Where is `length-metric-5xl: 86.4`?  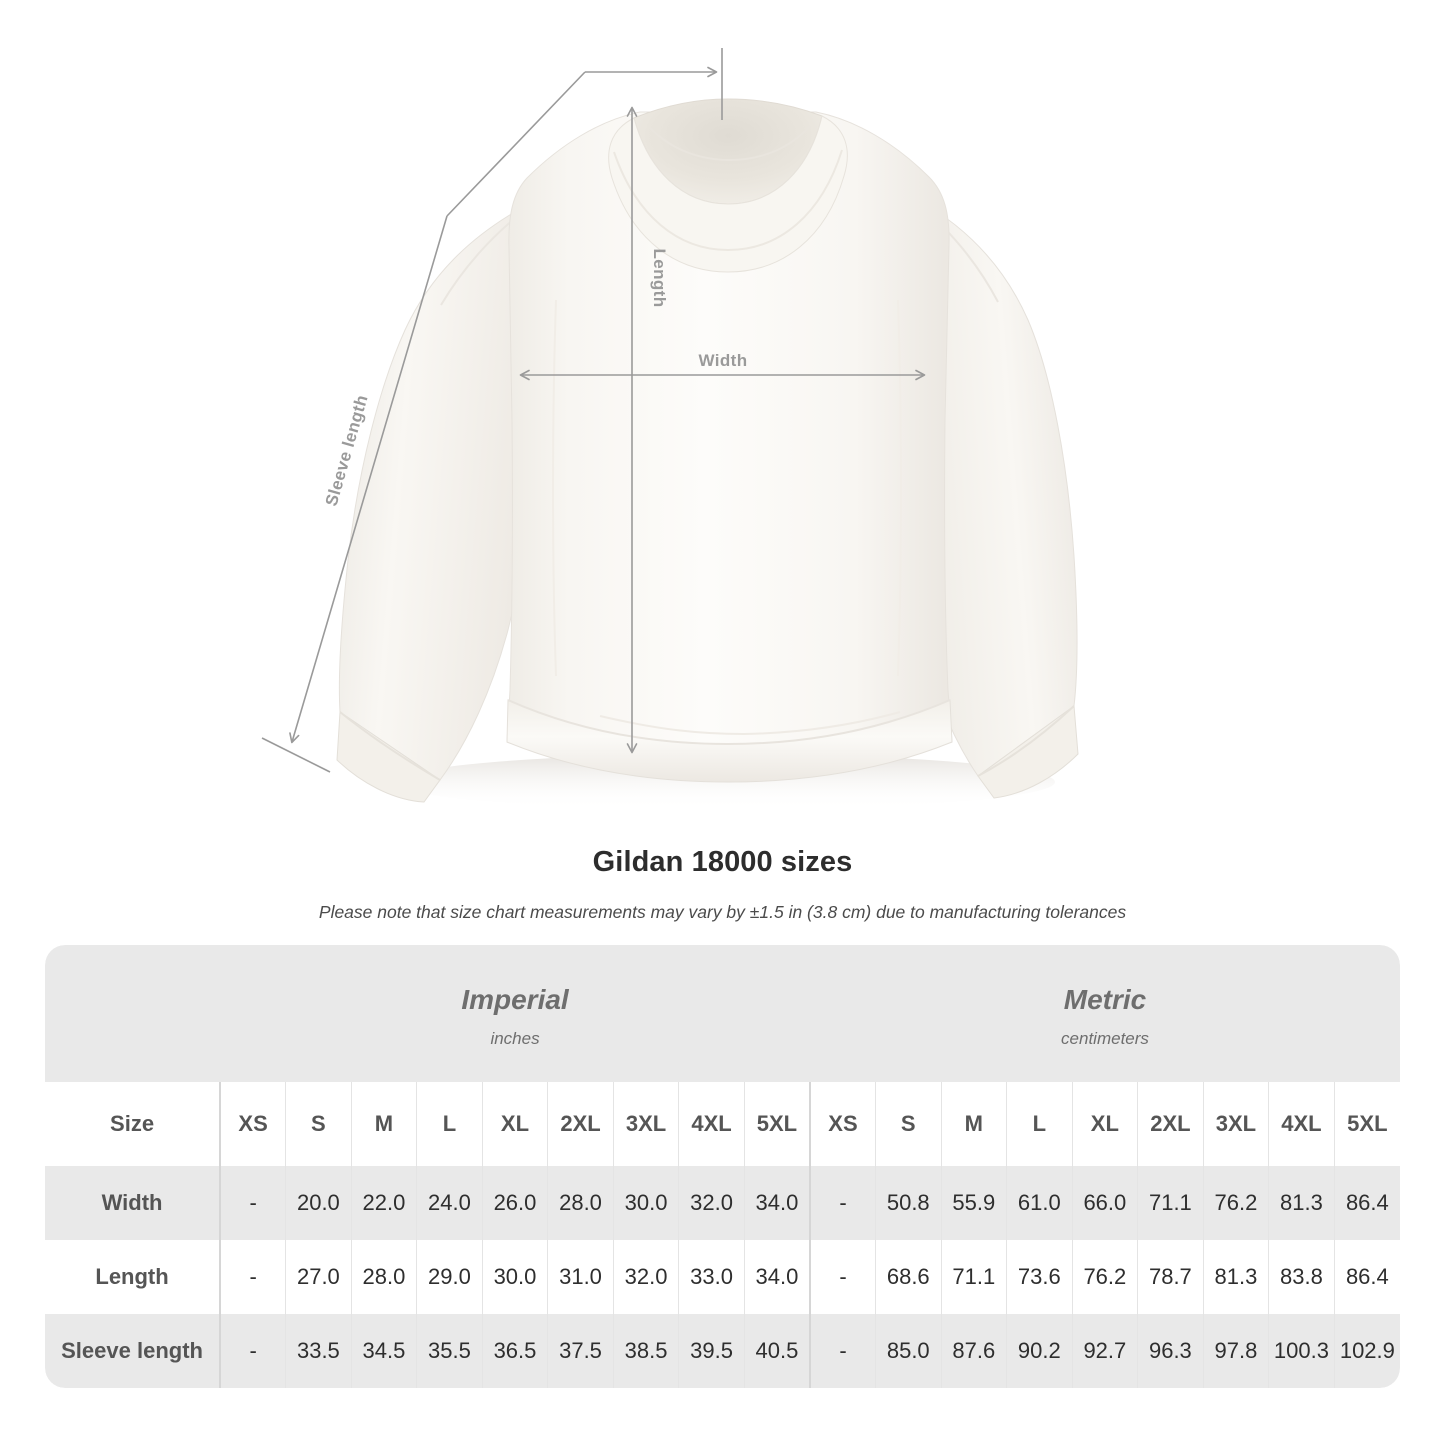 length-metric-5xl: 86.4 is located at coordinates (1366, 1277).